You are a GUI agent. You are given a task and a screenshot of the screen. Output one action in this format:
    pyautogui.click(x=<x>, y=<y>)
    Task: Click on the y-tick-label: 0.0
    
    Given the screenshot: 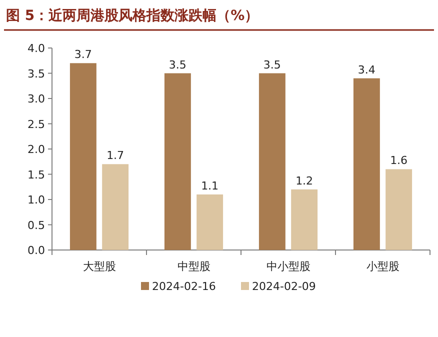 What is the action you would take?
    pyautogui.click(x=36, y=250)
    